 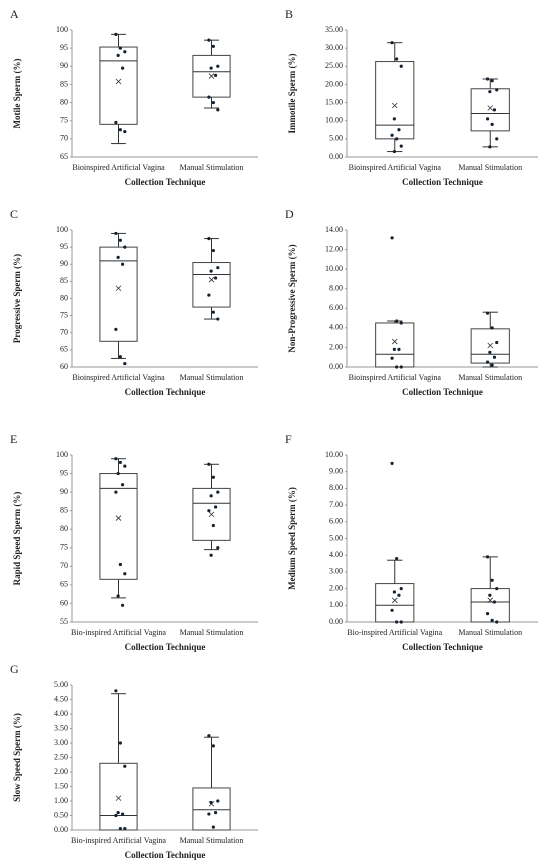 What do you see at coordinates (289, 214) in the screenshot?
I see `panel-label: D` at bounding box center [289, 214].